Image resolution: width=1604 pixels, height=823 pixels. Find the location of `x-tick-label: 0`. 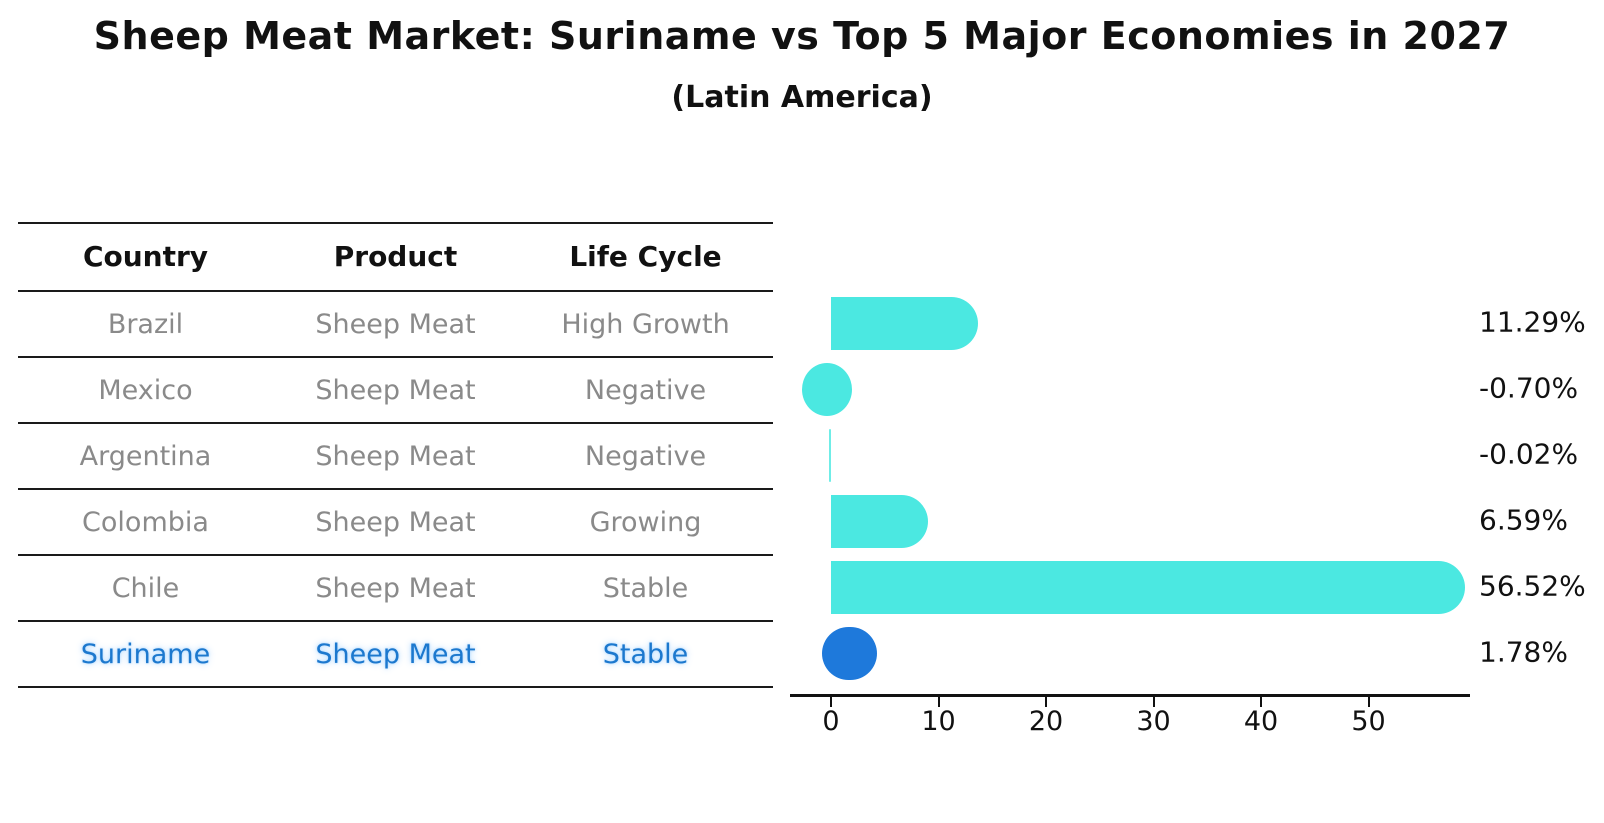

x-tick-label: 0 is located at coordinates (831, 721).